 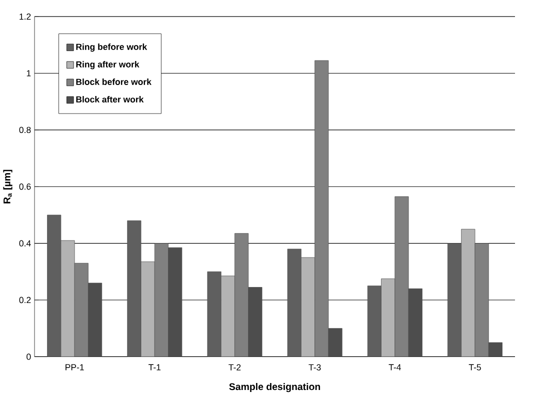 What do you see at coordinates (474, 367) in the screenshot?
I see `x-tick-label: T-5` at bounding box center [474, 367].